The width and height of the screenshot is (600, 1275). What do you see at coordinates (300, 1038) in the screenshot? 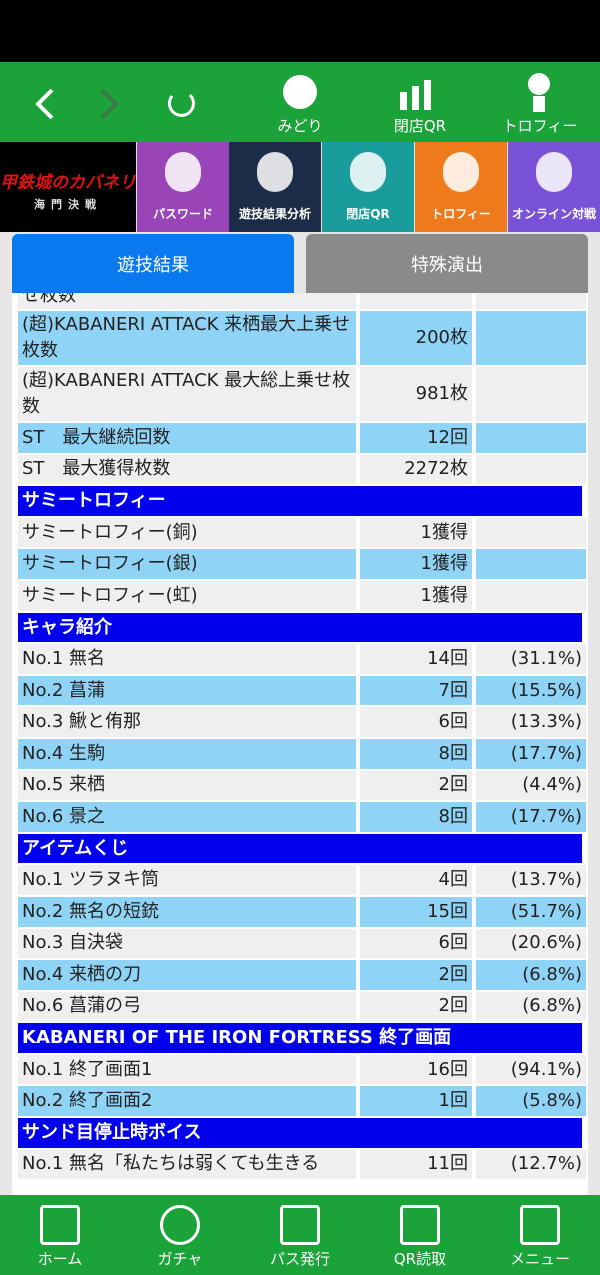
I see `section-header: KABANERI OF THE IRON FORTRESS 終了画面` at bounding box center [300, 1038].